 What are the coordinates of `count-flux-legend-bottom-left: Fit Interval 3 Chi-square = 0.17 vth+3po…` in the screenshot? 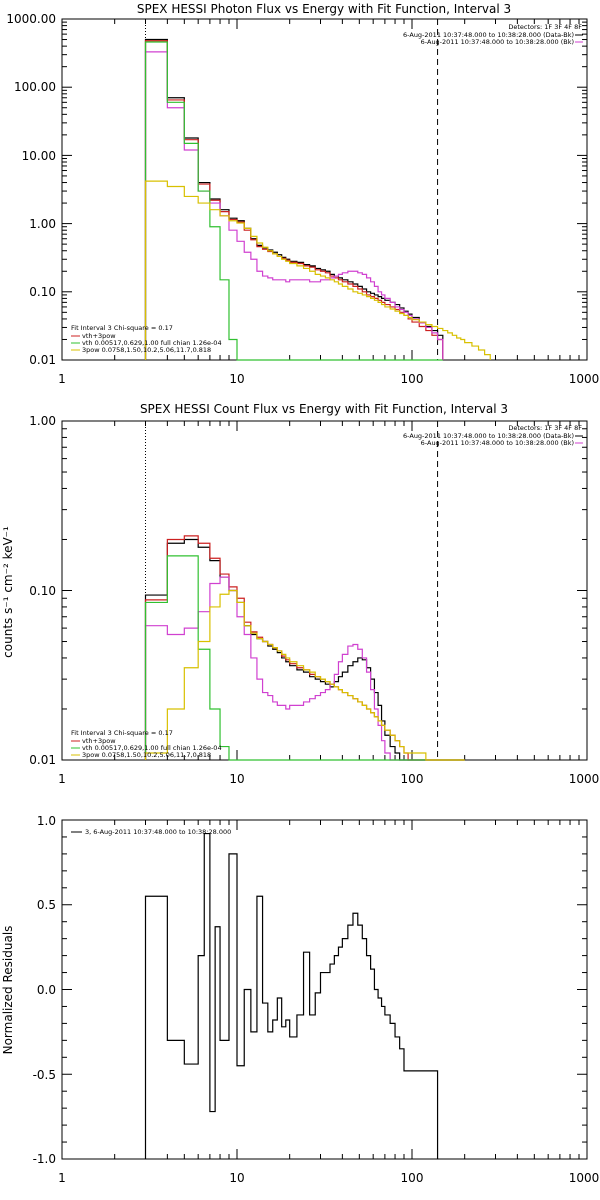 It's located at (146, 744).